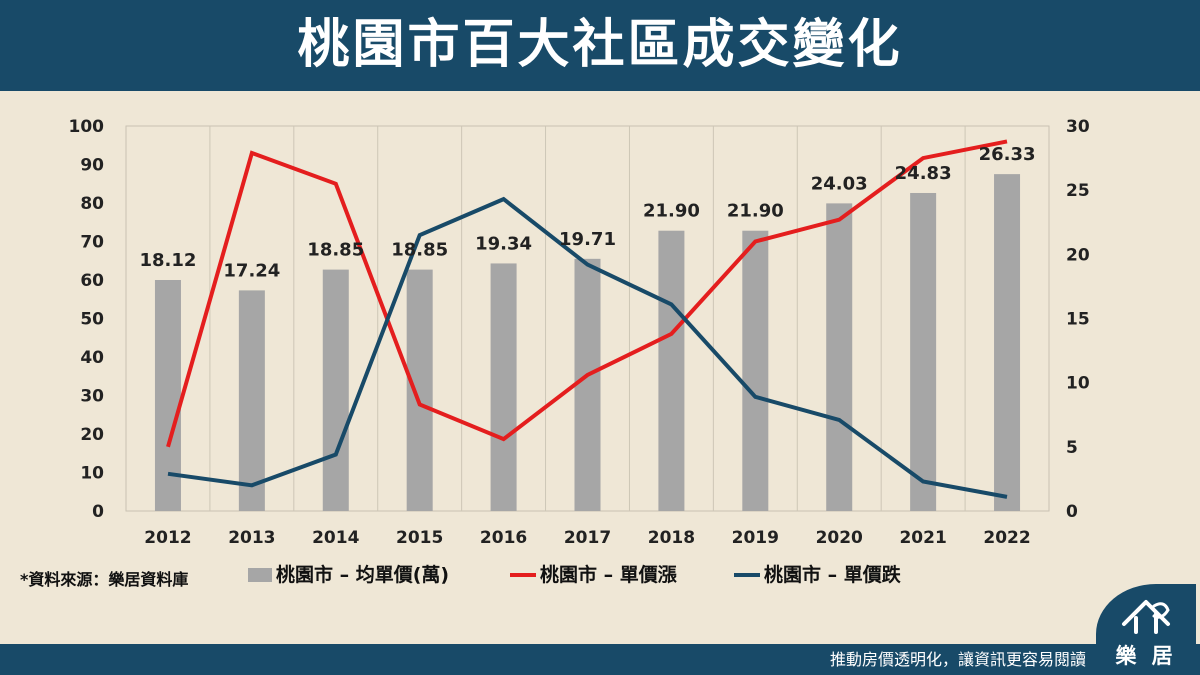 Image resolution: width=1200 pixels, height=675 pixels. Describe the element at coordinates (755, 538) in the screenshot. I see `x-tick-label: 2019` at that location.